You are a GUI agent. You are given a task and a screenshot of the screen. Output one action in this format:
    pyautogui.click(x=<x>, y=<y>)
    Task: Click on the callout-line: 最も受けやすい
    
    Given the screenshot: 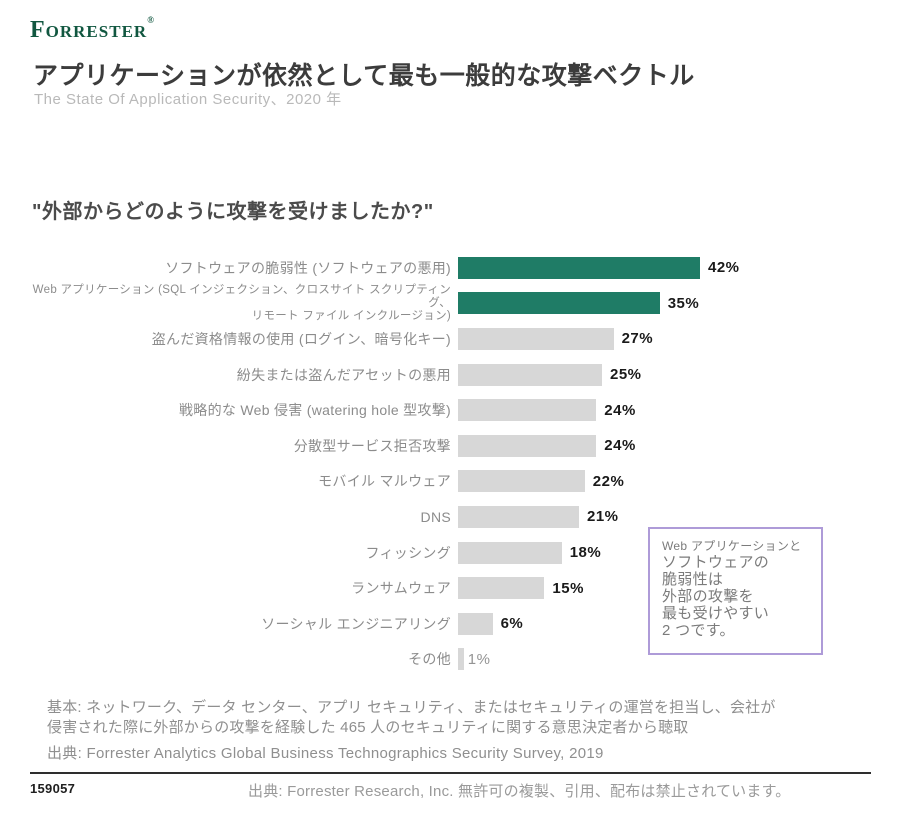 What is the action you would take?
    pyautogui.click(x=716, y=613)
    